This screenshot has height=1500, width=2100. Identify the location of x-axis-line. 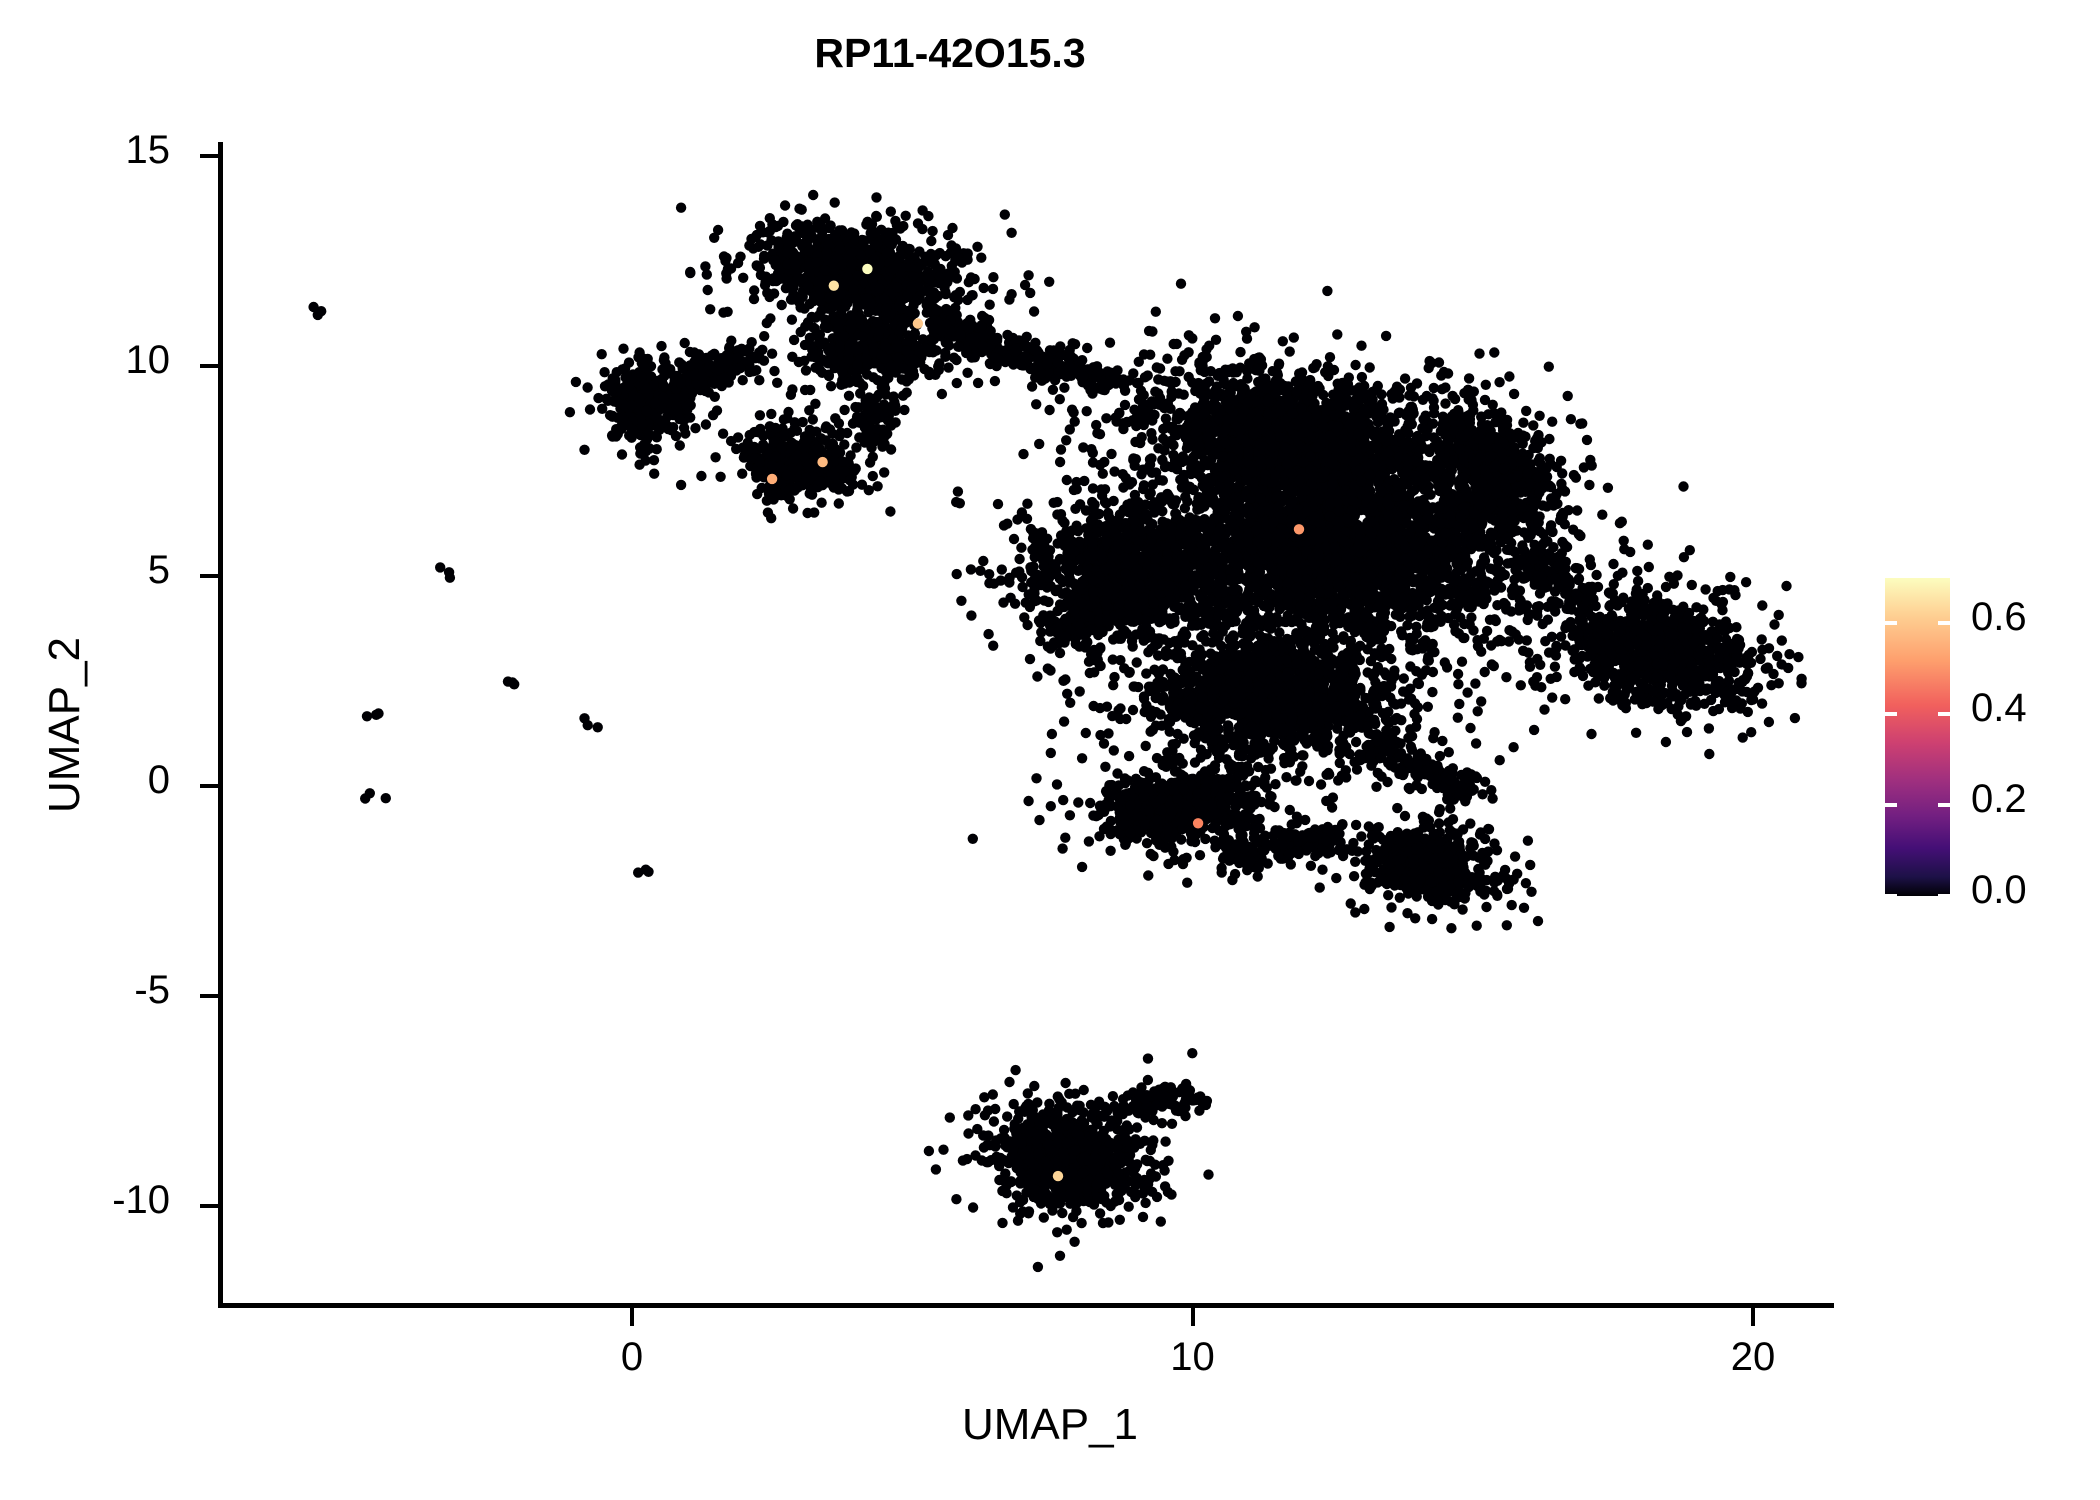
(1026, 1305).